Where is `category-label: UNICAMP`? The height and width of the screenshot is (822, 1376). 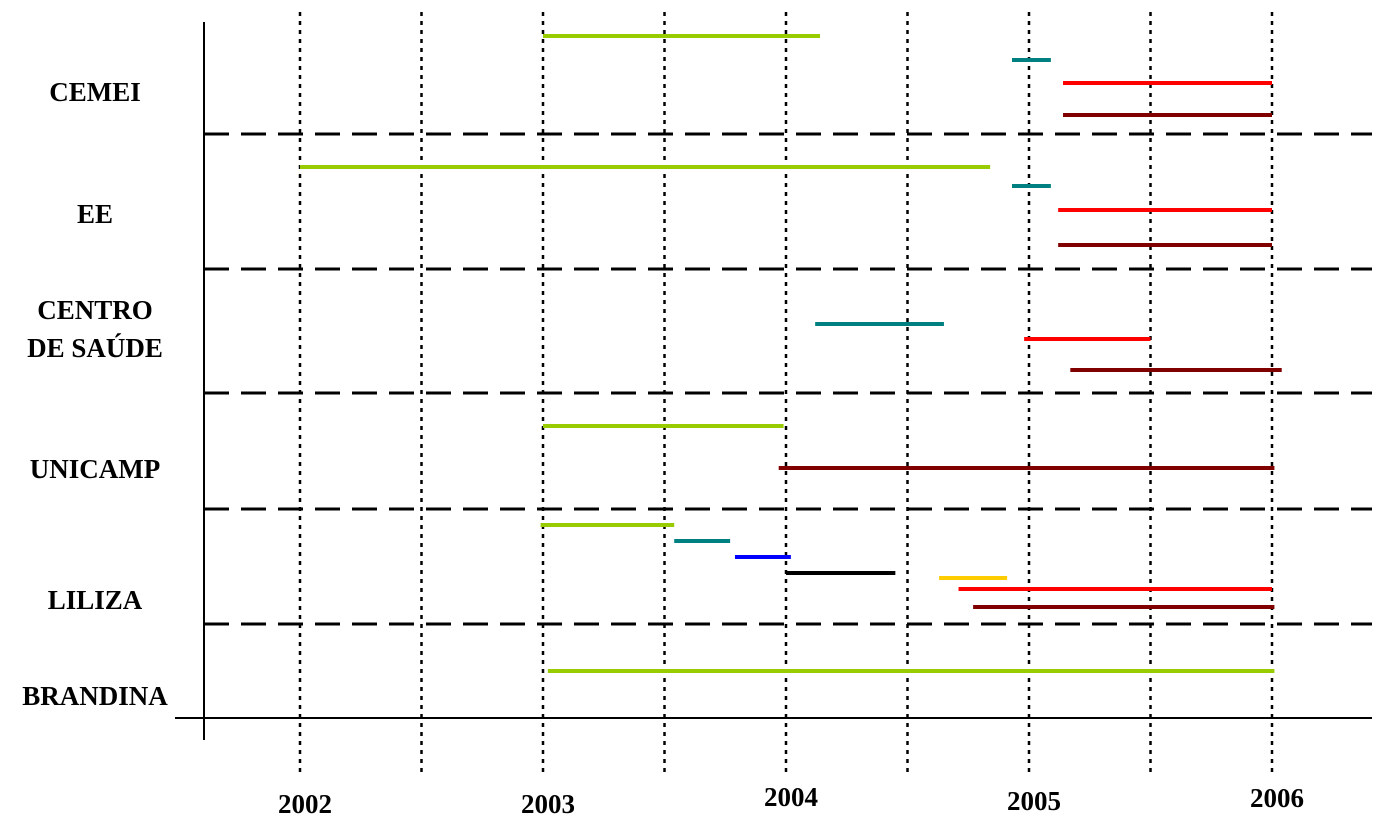
category-label: UNICAMP is located at coordinates (95, 469).